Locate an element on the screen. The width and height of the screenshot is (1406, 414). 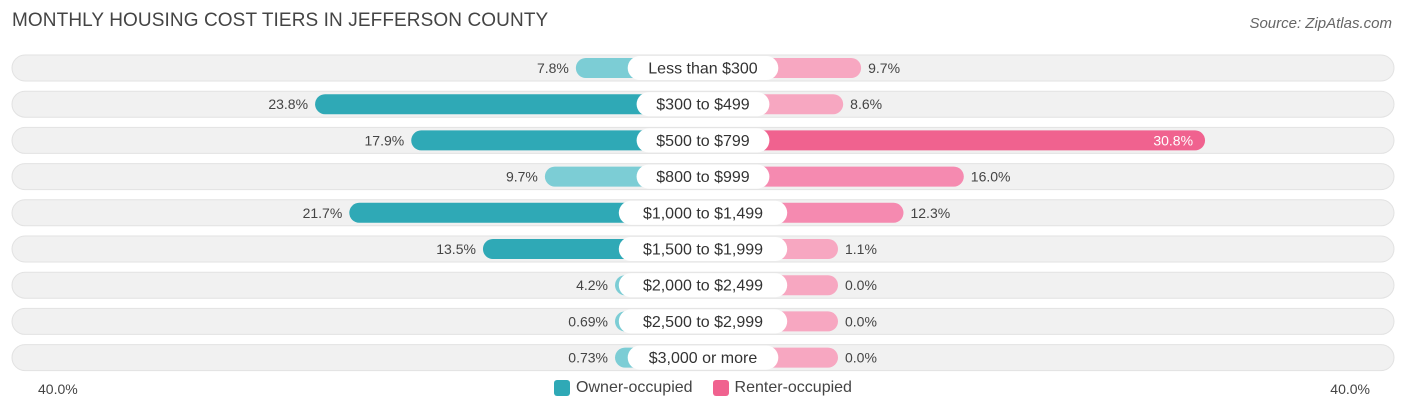
owner-value-label: 0.73% is located at coordinates (588, 358).